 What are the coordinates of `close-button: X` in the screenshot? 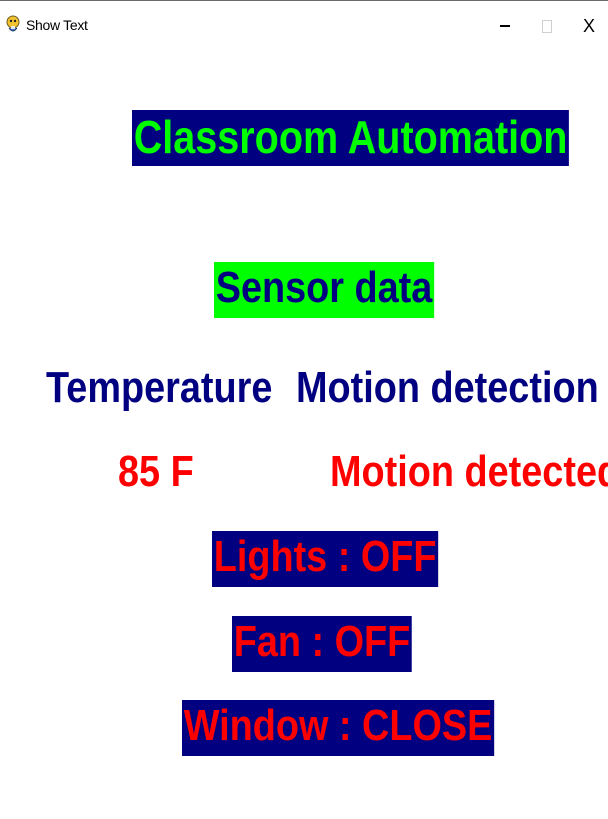 It's located at (589, 26).